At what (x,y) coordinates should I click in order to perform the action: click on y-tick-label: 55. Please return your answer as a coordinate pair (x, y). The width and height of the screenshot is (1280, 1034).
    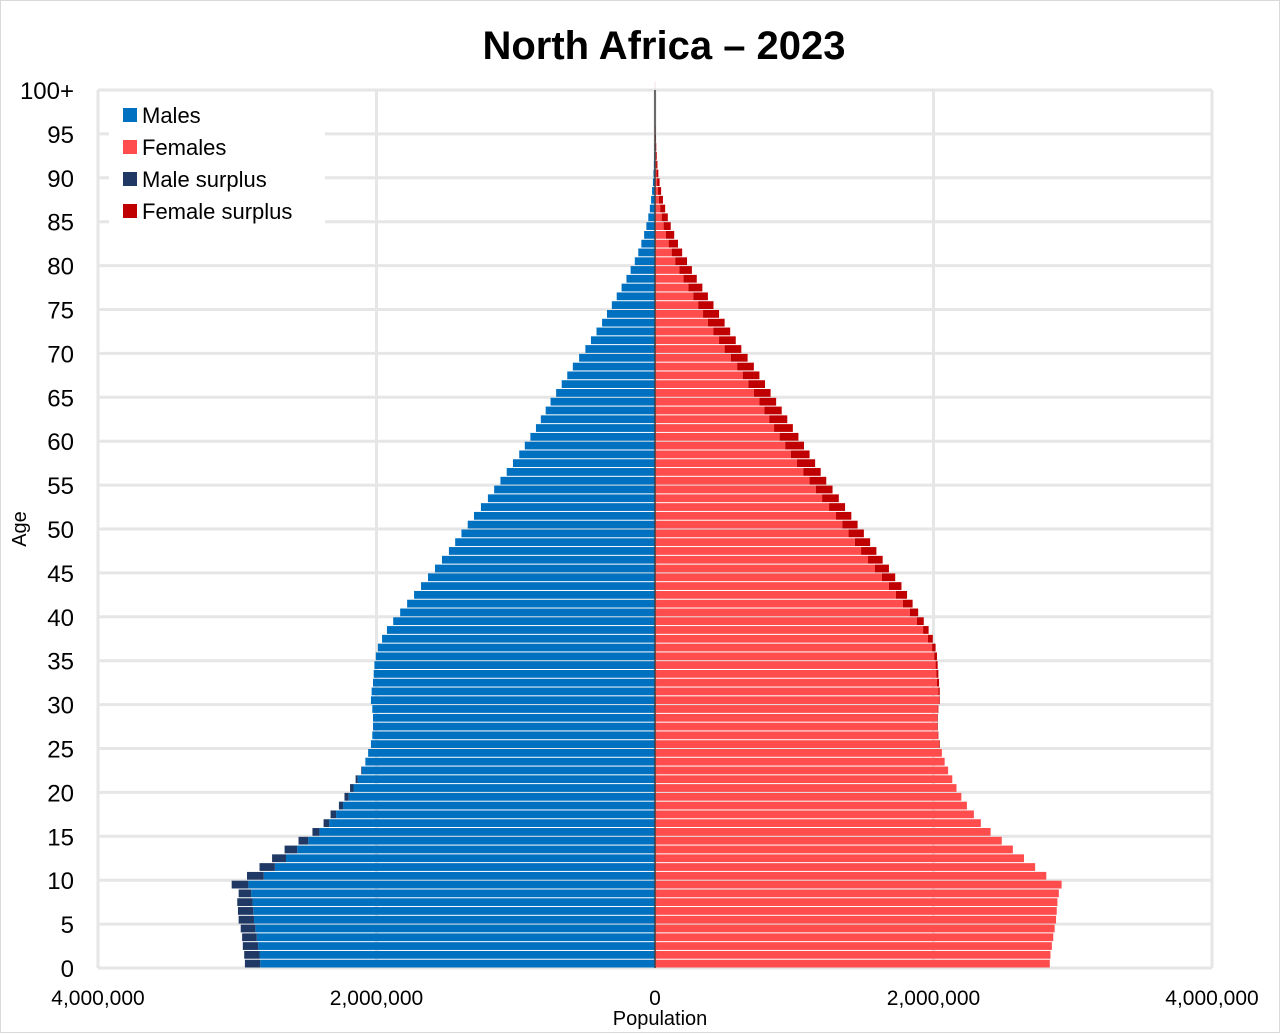
    Looking at the image, I should click on (60, 486).